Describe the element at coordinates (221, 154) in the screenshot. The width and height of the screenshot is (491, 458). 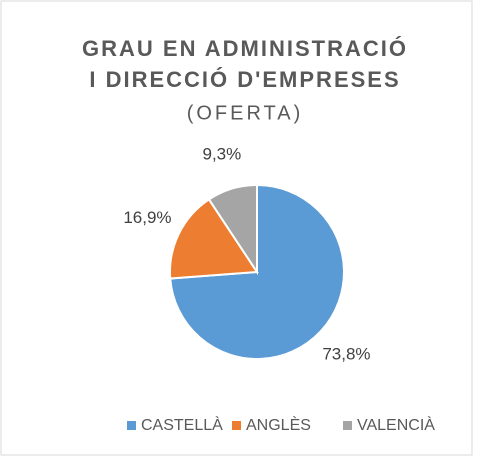
I see `data-label: 9,3%` at that location.